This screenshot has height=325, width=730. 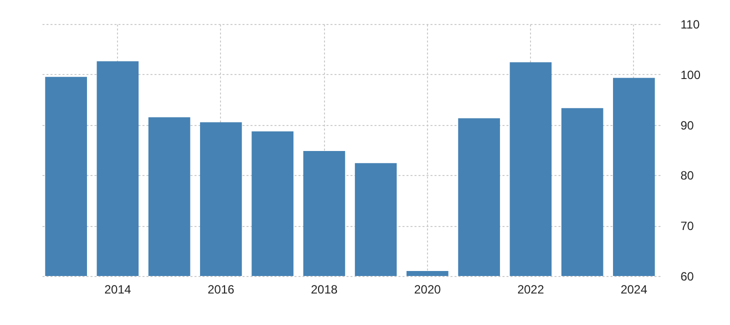 I want to click on y-tick-label: 110, so click(x=690, y=25).